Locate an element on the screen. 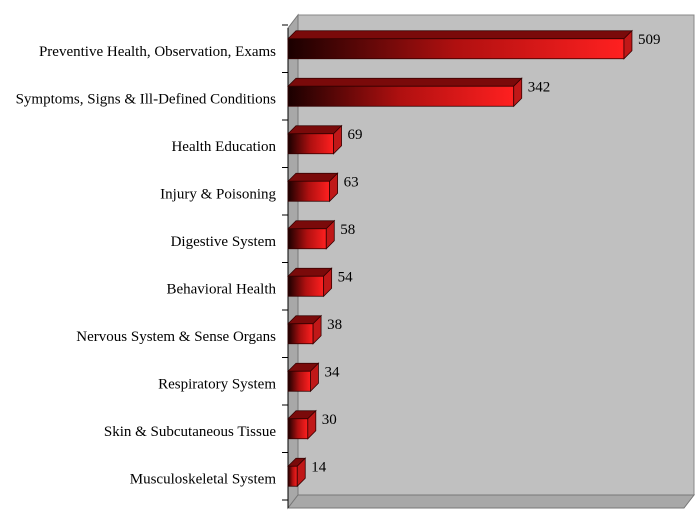 This screenshot has height=510, width=696. category-label: Health Education is located at coordinates (223, 147).